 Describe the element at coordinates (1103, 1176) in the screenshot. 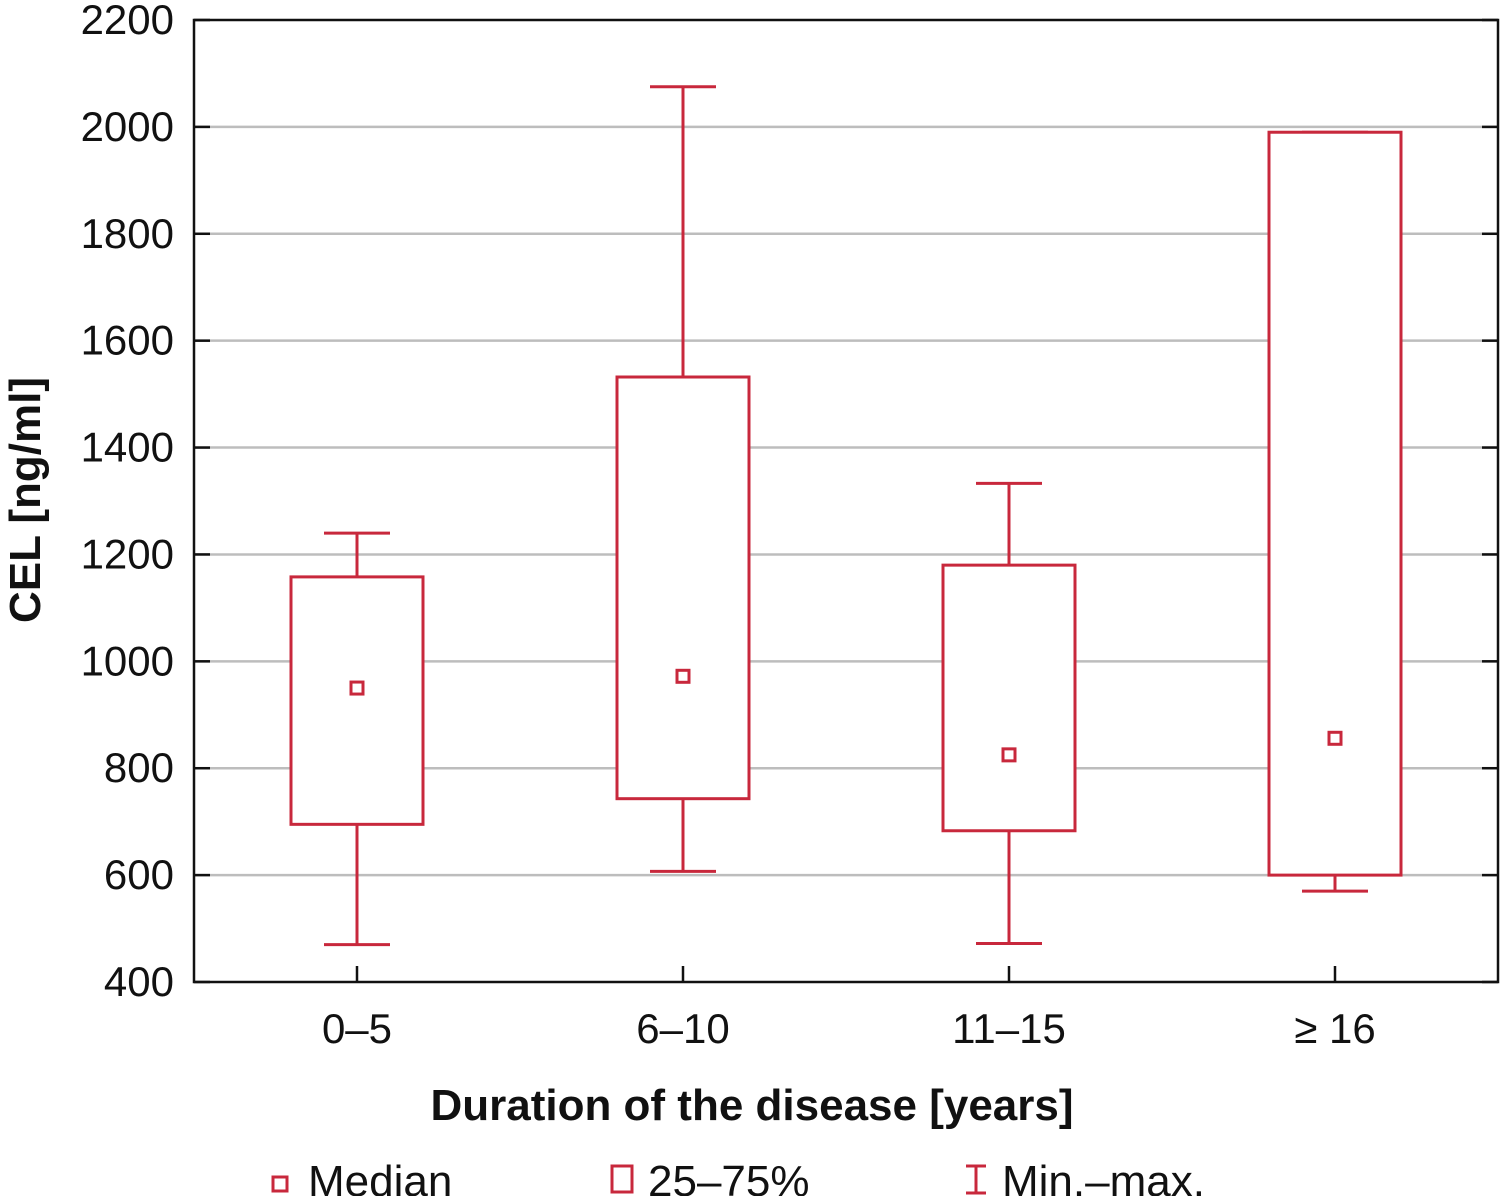

I see `legend-label-range: Min.–max.` at that location.